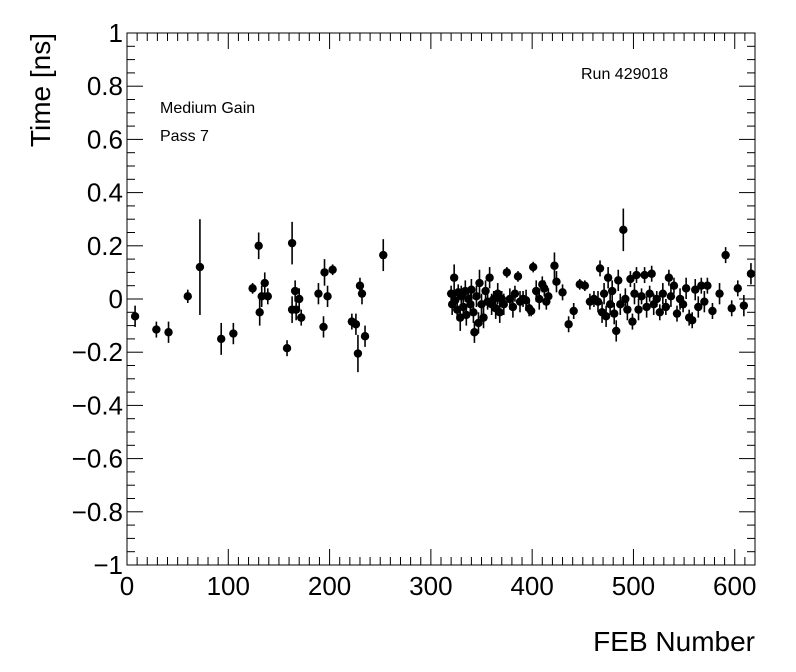 Image resolution: width=796 pixels, height=672 pixels. I want to click on y-tick-label: −0.8, so click(97, 512).